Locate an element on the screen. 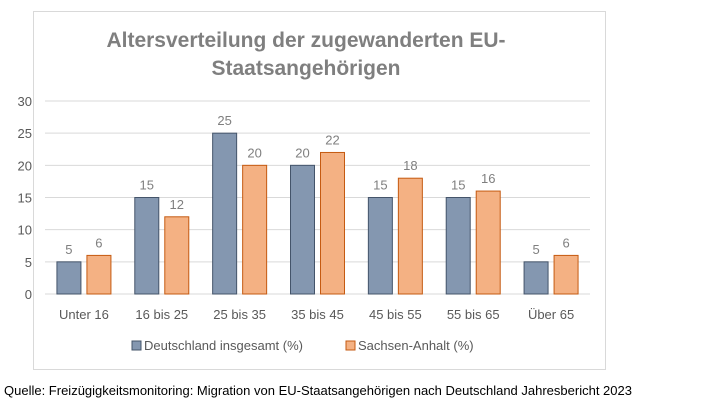  legend-swatch-sachsen-anhalt is located at coordinates (350, 345).